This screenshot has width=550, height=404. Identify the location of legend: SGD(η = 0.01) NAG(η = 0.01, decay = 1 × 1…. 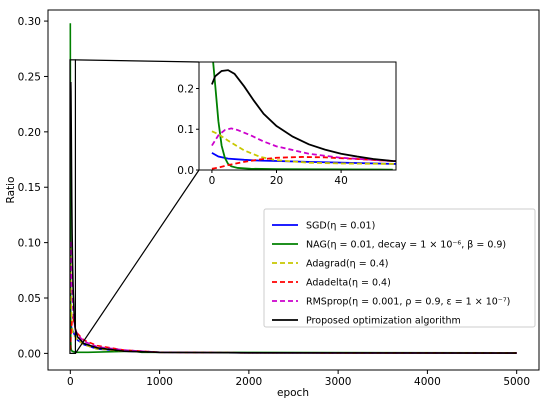
(399, 268).